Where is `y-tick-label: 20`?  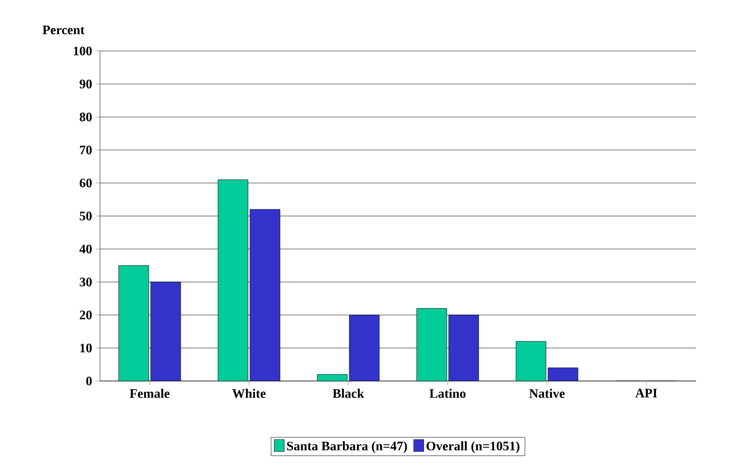 y-tick-label: 20 is located at coordinates (86, 315).